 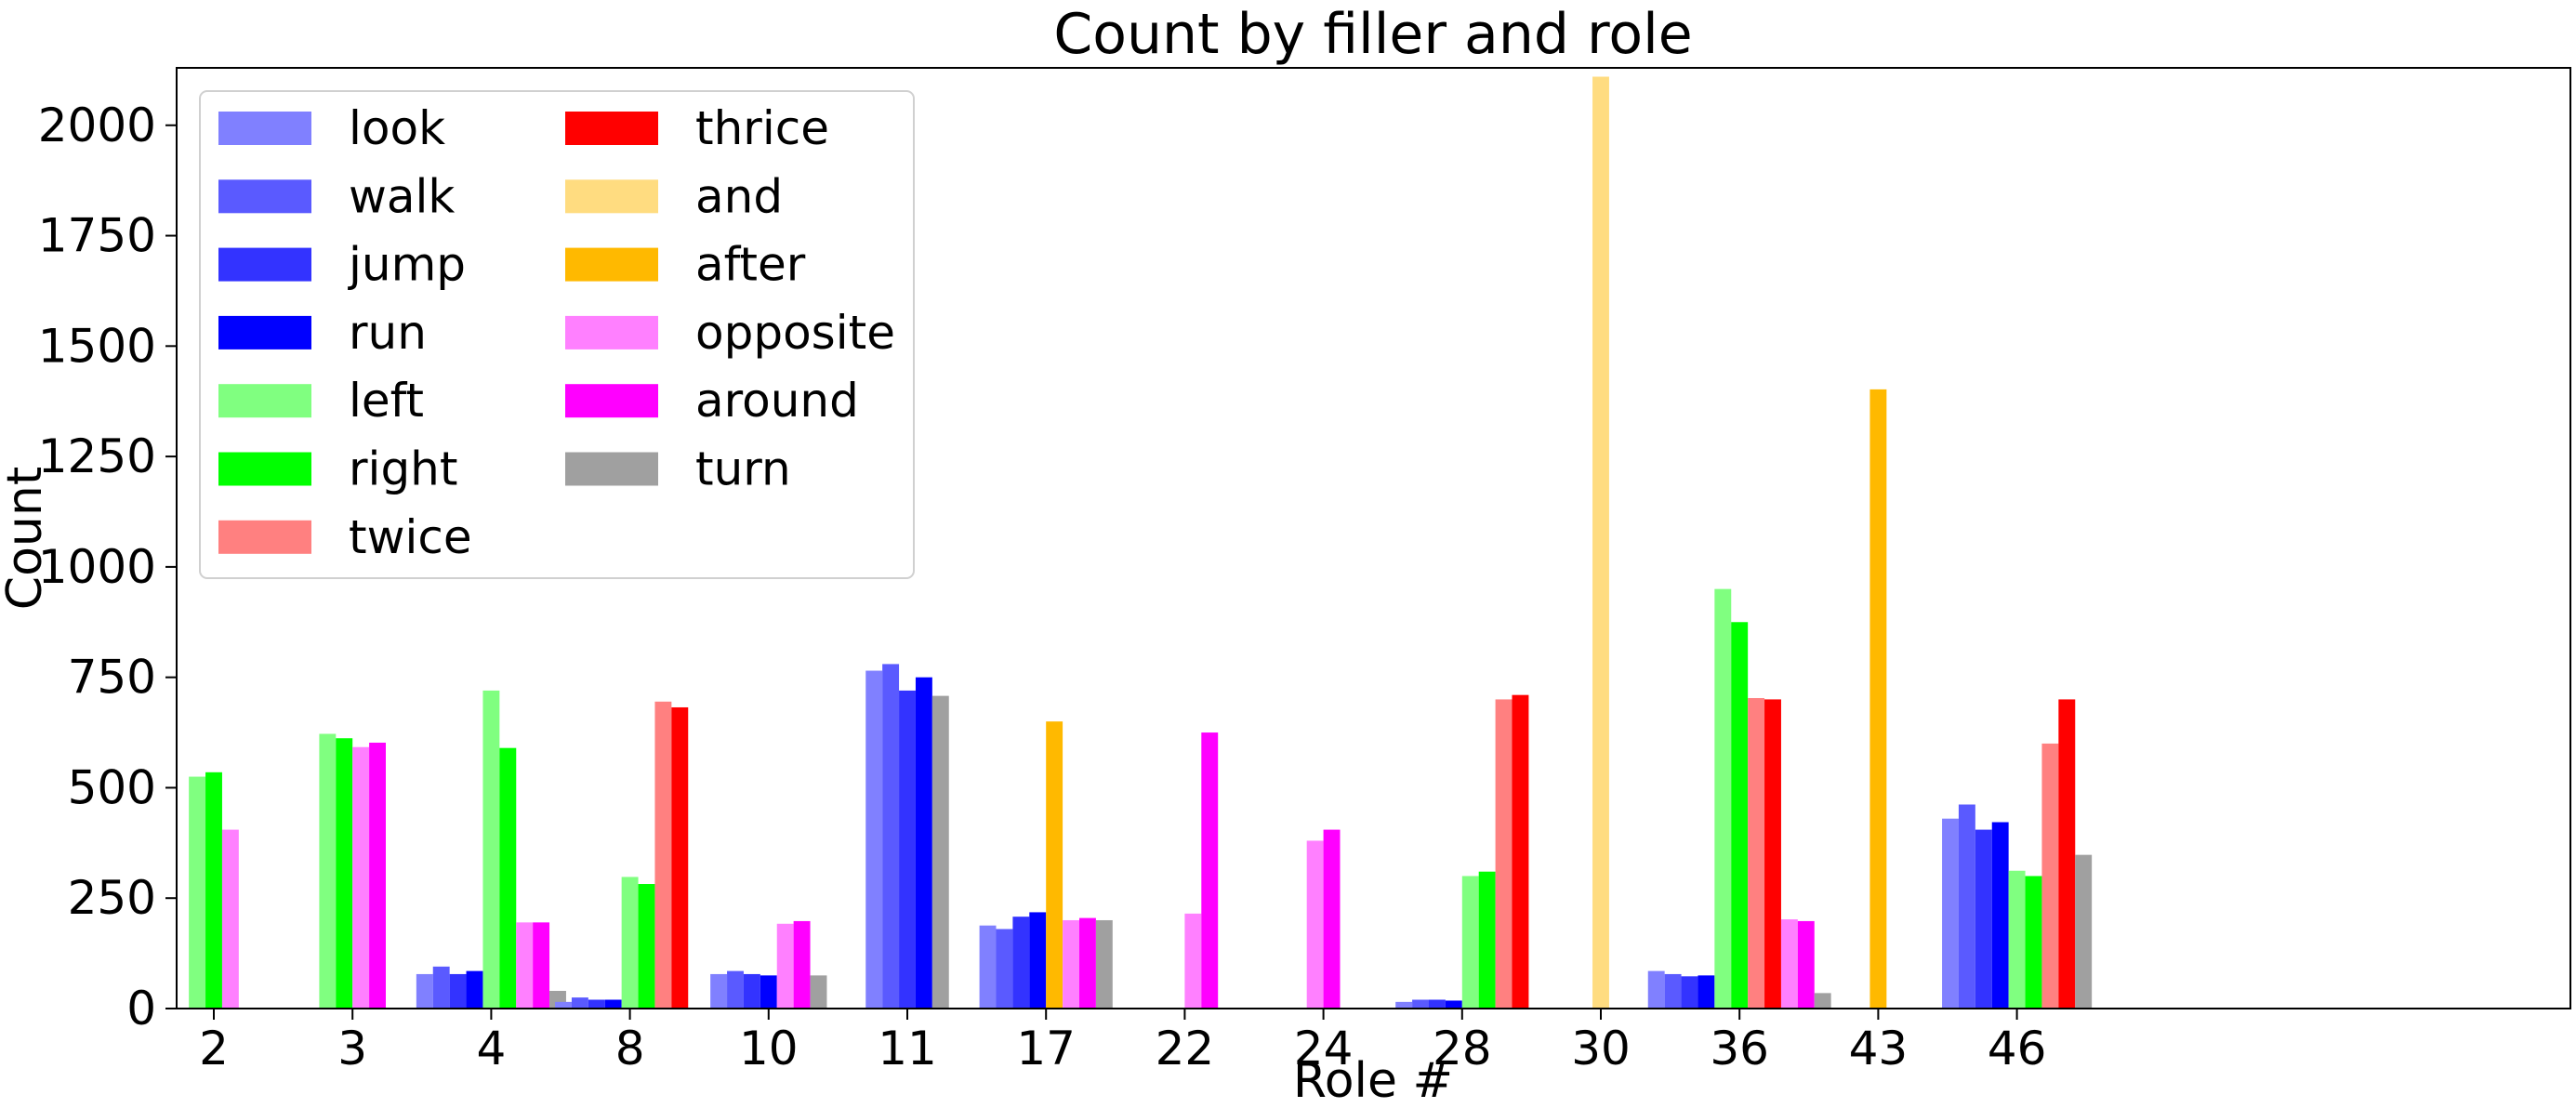 I want to click on legend-swatch-and, so click(x=611, y=197).